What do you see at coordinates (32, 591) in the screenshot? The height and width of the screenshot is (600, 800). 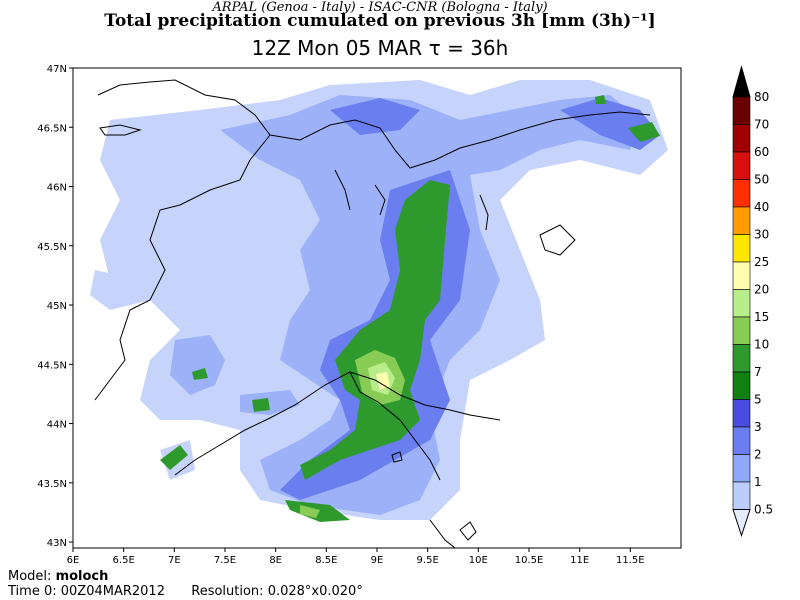 I see `time-label: Time 0:` at bounding box center [32, 591].